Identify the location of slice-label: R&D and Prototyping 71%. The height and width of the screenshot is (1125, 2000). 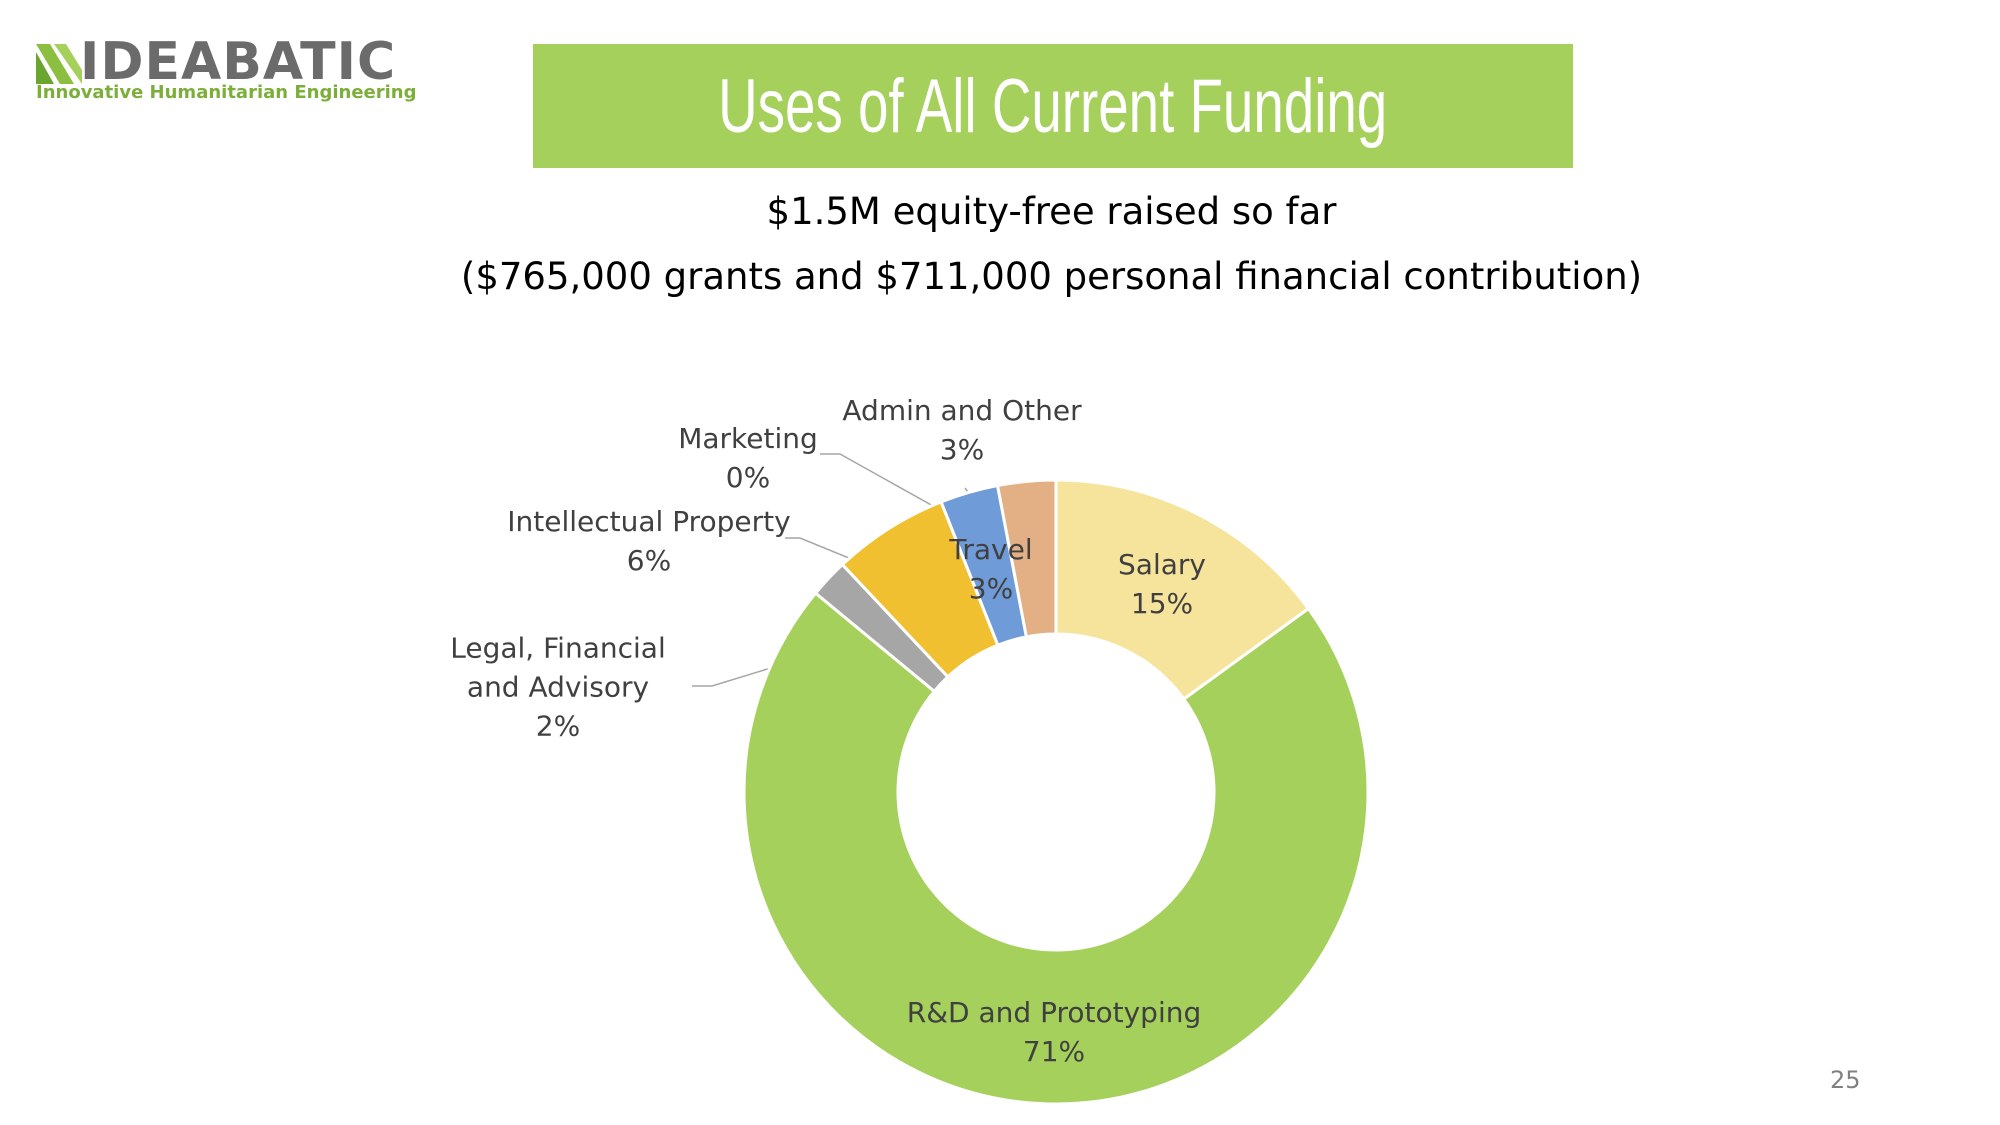
(1054, 1032).